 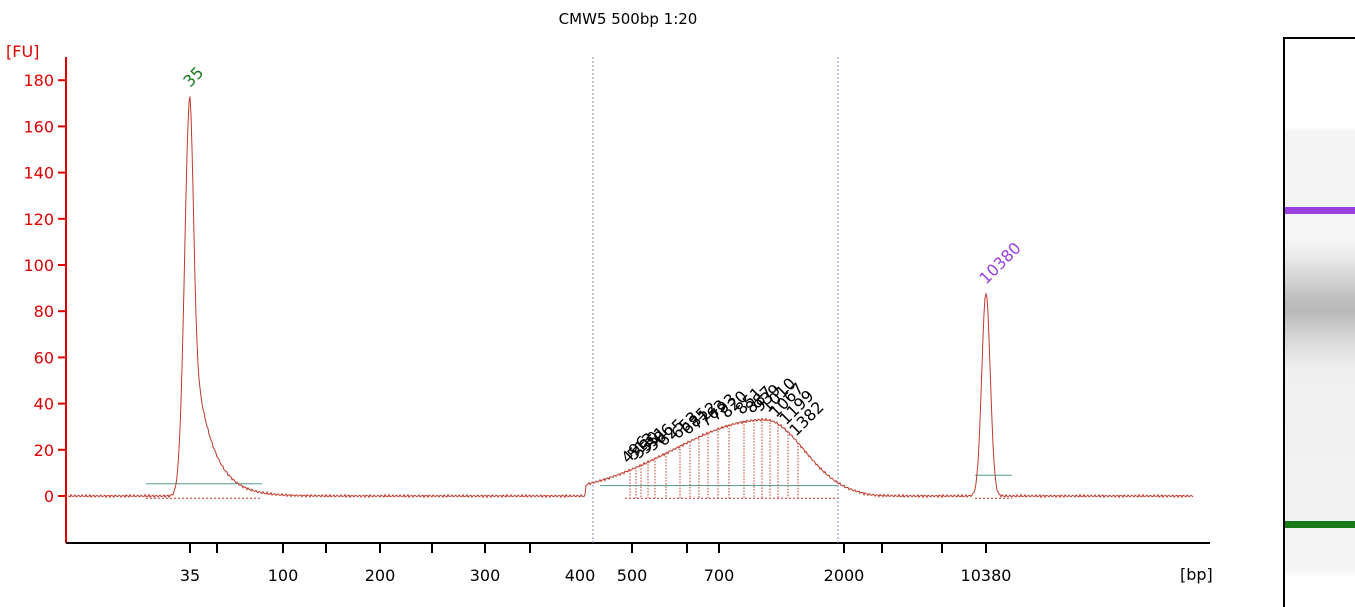 What do you see at coordinates (632, 575) in the screenshot?
I see `x-tick-label: 500` at bounding box center [632, 575].